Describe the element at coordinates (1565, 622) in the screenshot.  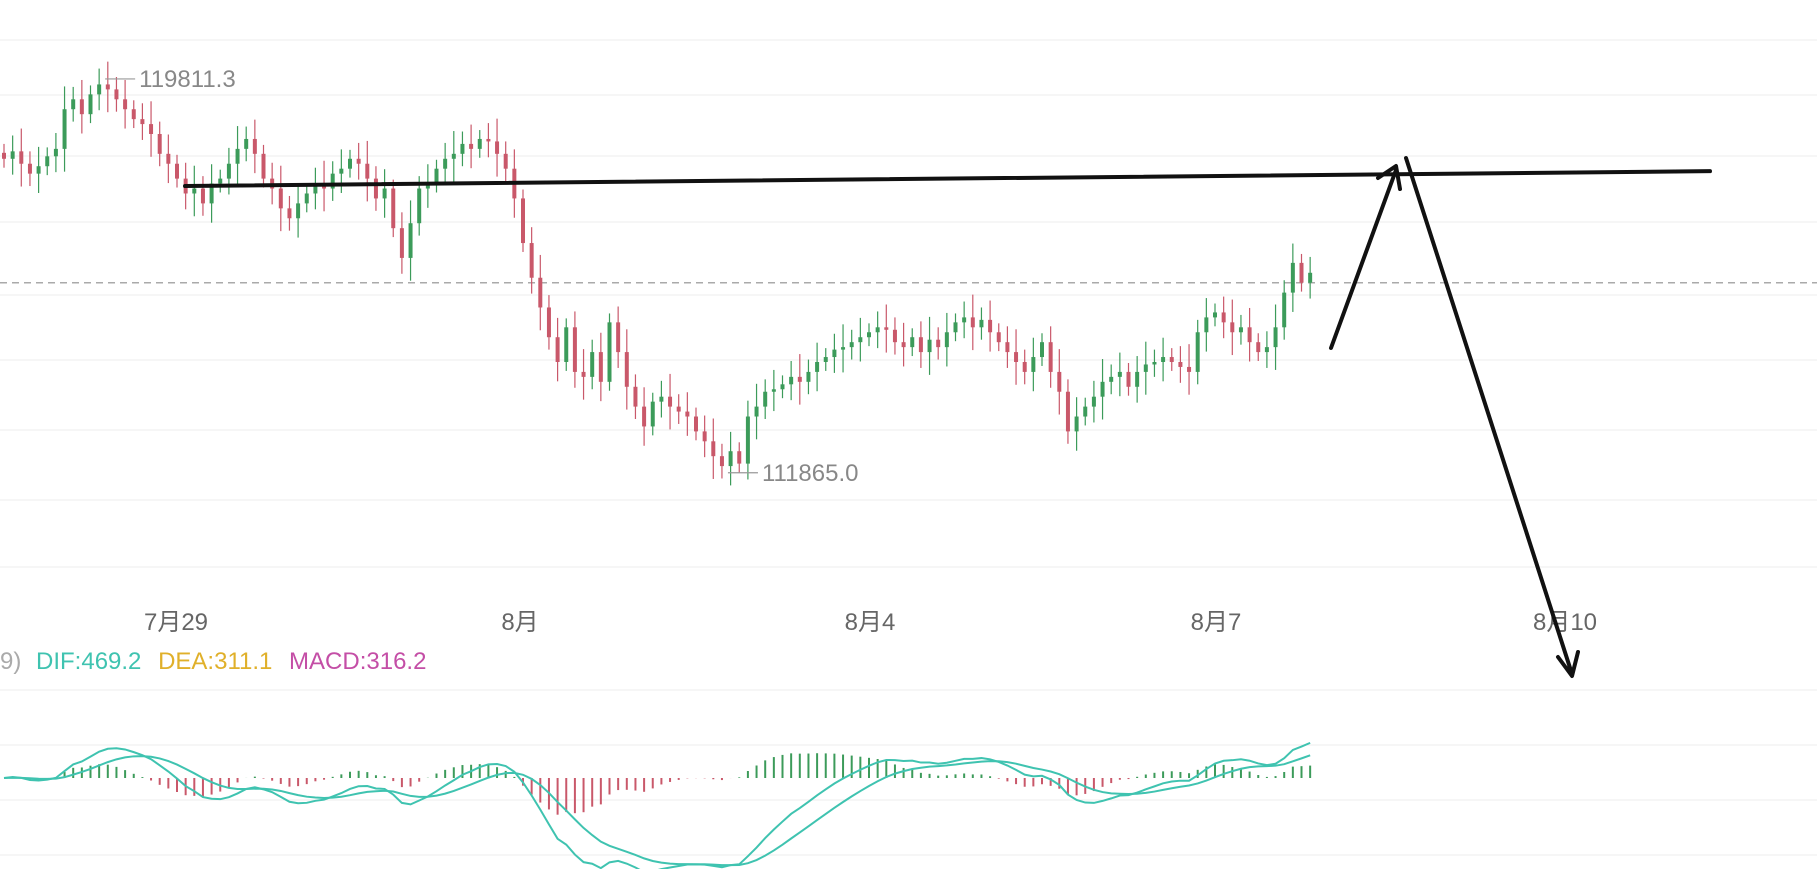
I see `x-tick-label: 8月10` at that location.